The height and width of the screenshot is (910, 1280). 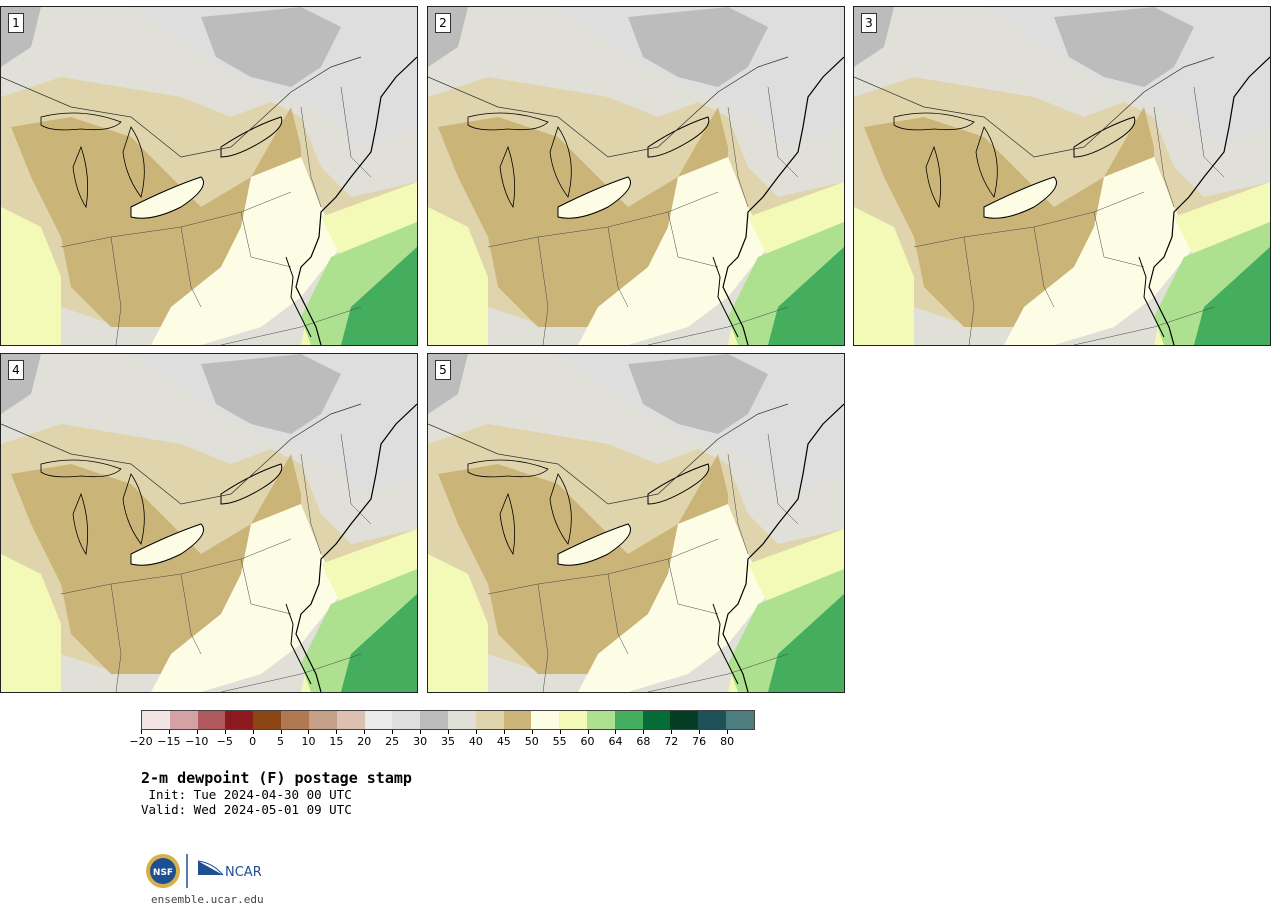 I want to click on svg-text: NCAR, so click(x=243, y=872).